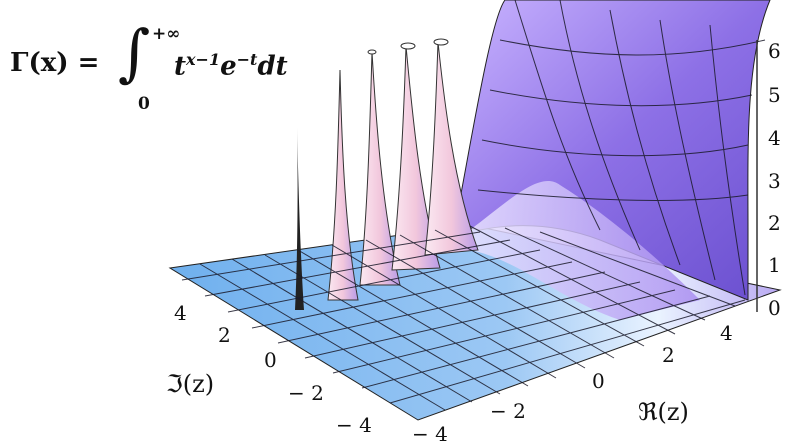 This screenshot has width=800, height=445. What do you see at coordinates (774, 308) in the screenshot?
I see `z-tick: 0` at bounding box center [774, 308].